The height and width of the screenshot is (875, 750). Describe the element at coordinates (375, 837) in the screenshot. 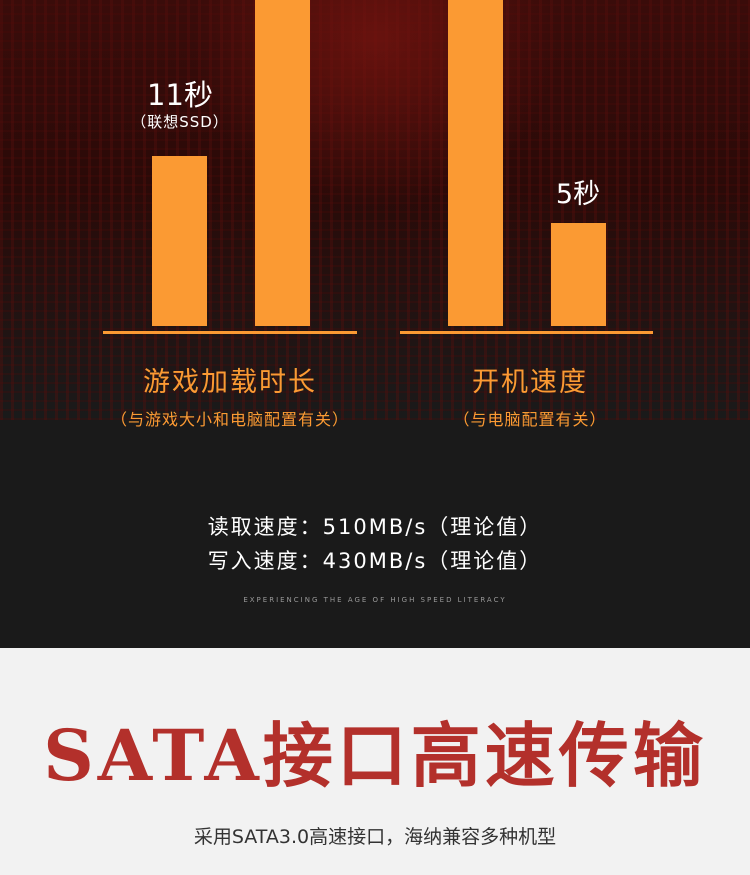

I see `feature-description: 采用SATA3.0高速接口，海纳兼容多种机型` at that location.